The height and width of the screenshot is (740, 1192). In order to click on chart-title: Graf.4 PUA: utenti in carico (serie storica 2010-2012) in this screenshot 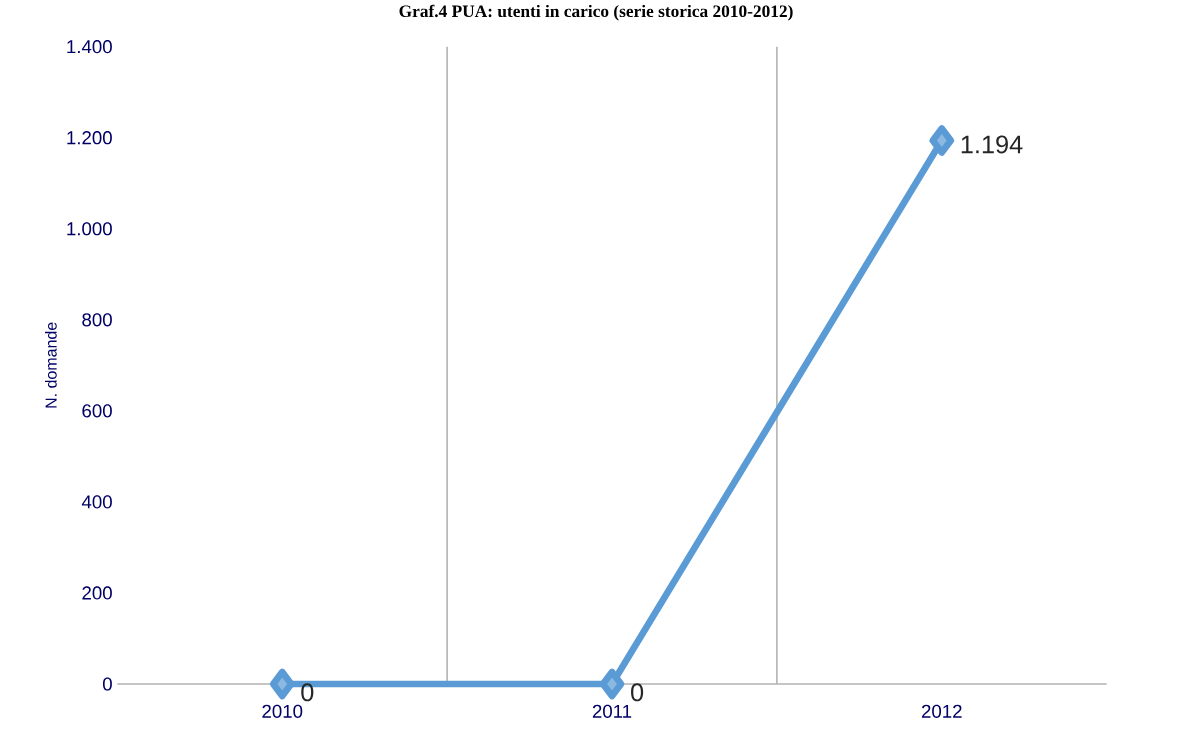, I will do `click(596, 12)`.